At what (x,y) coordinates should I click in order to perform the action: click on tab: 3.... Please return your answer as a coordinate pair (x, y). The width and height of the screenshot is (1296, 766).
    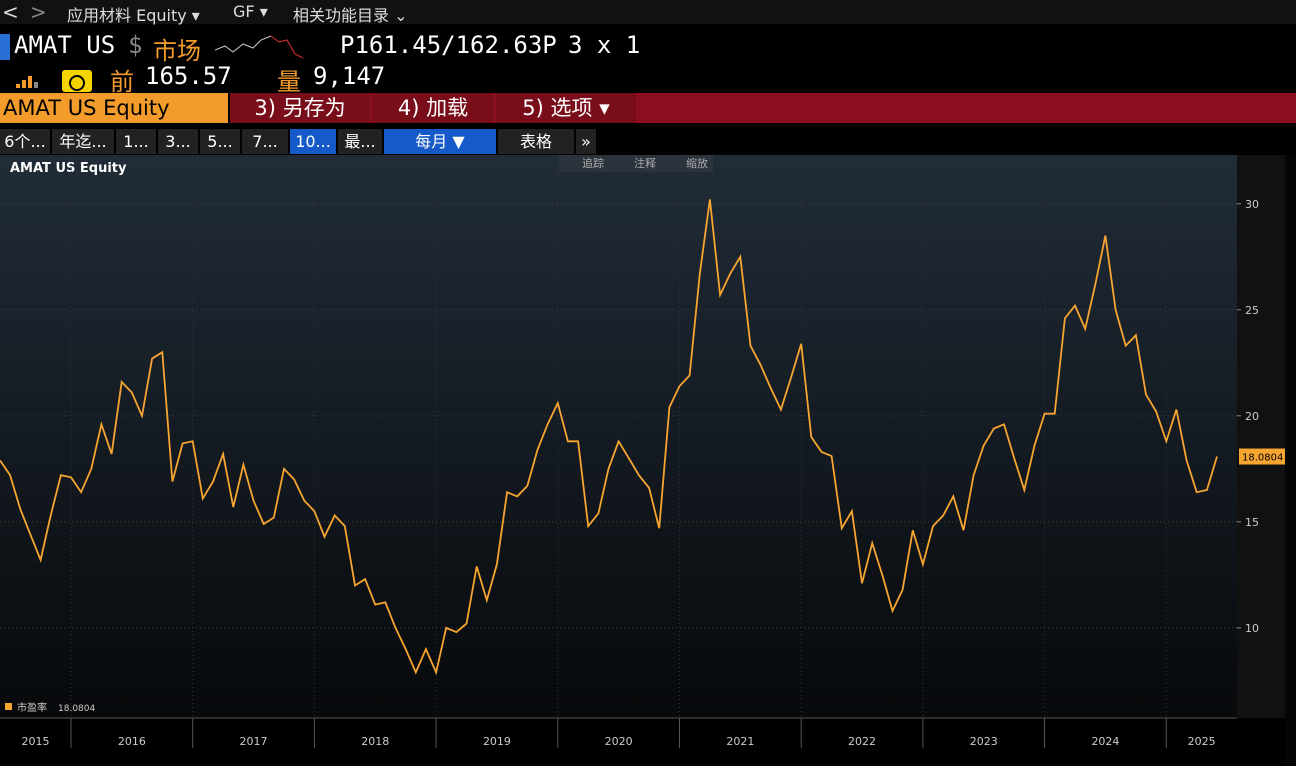
    Looking at the image, I should click on (178, 141).